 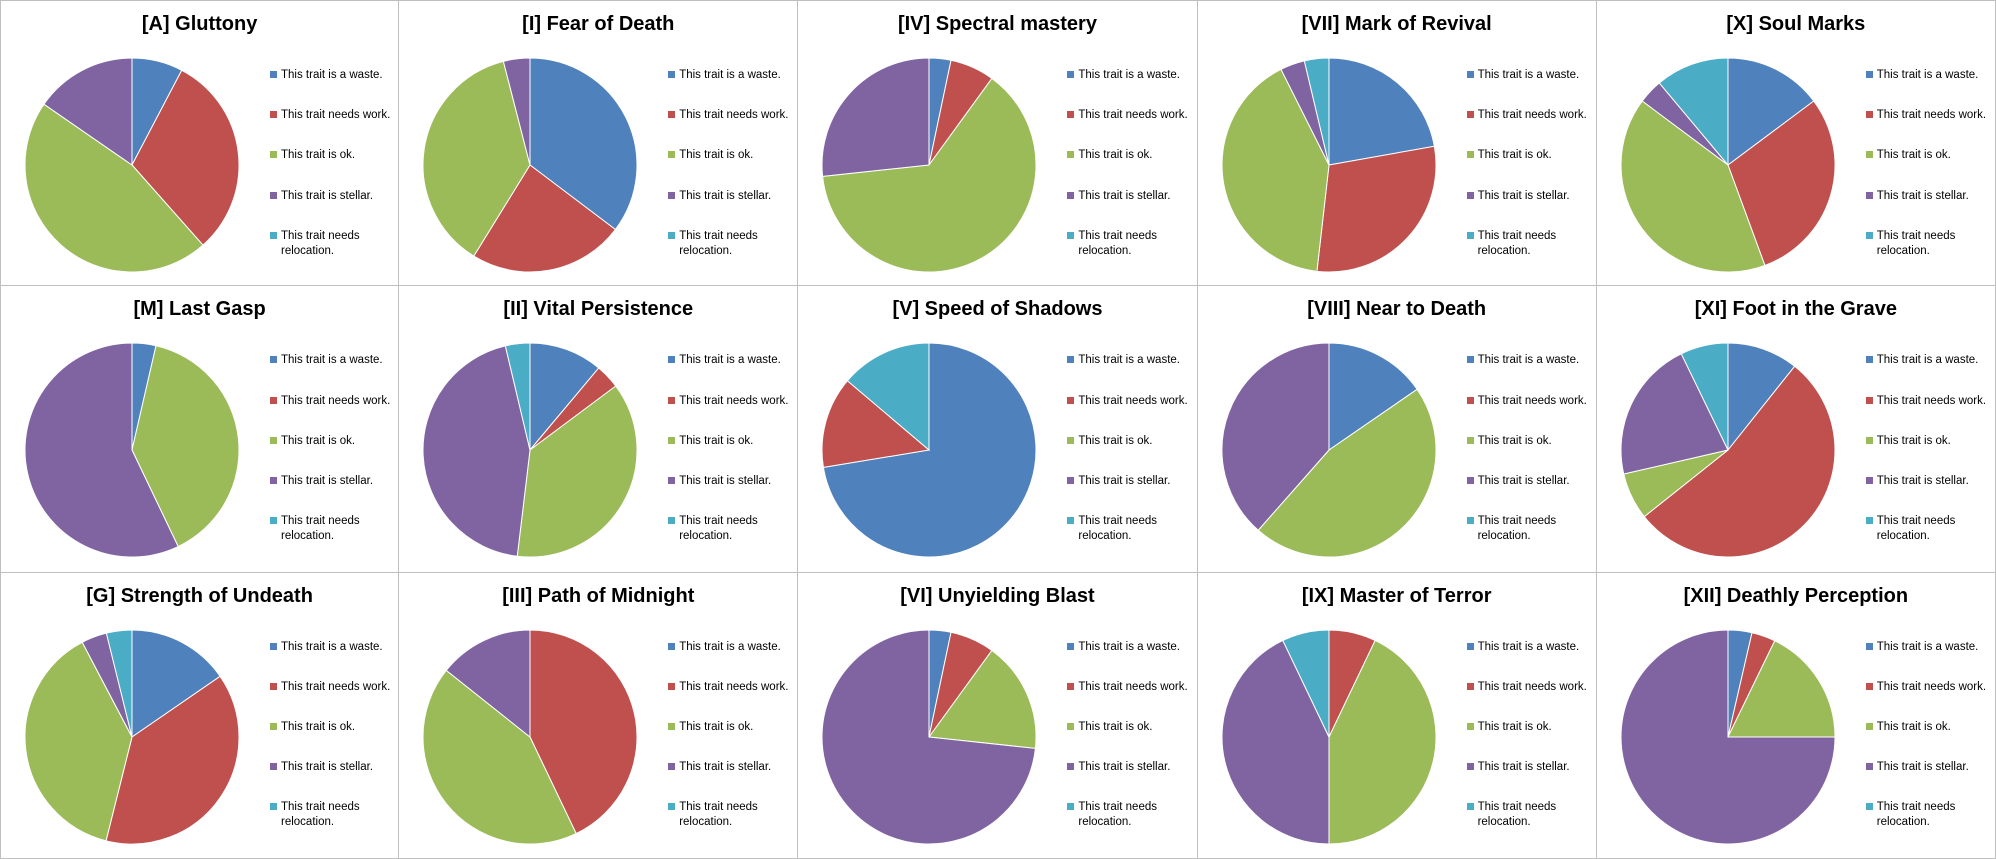 I want to click on chart-title: [I] Fear of Death, so click(x=598, y=24).